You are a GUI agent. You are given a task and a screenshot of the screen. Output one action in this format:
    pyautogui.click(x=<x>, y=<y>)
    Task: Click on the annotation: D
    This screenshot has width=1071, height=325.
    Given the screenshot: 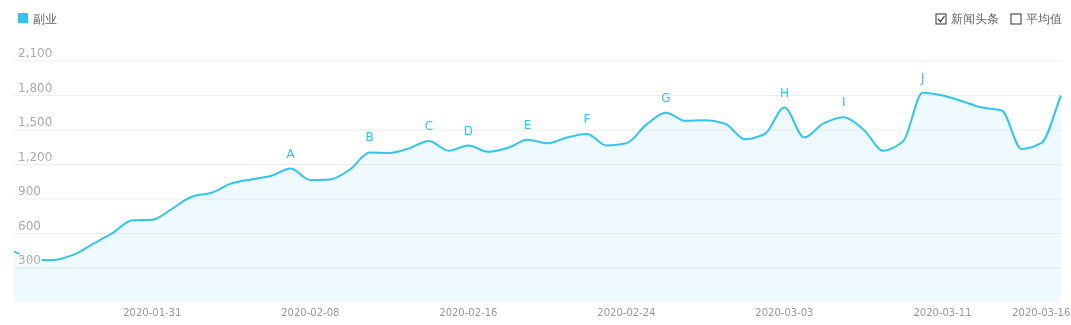 What is the action you would take?
    pyautogui.click(x=468, y=130)
    